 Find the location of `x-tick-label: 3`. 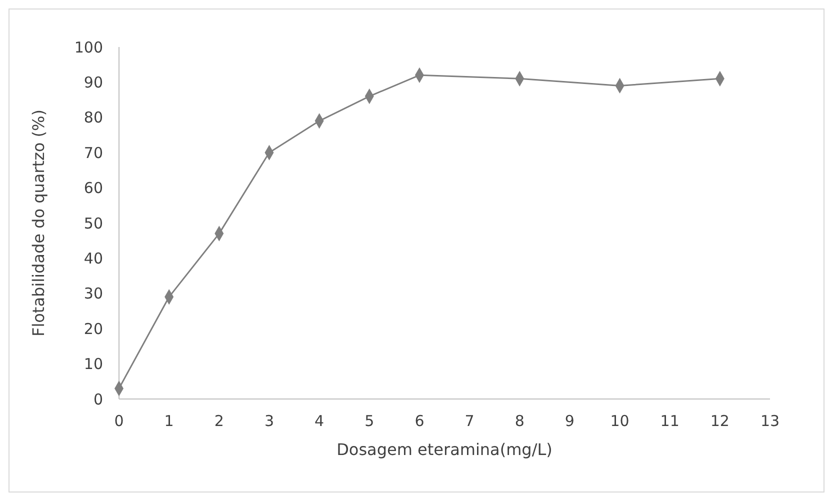

x-tick-label: 3 is located at coordinates (269, 421).